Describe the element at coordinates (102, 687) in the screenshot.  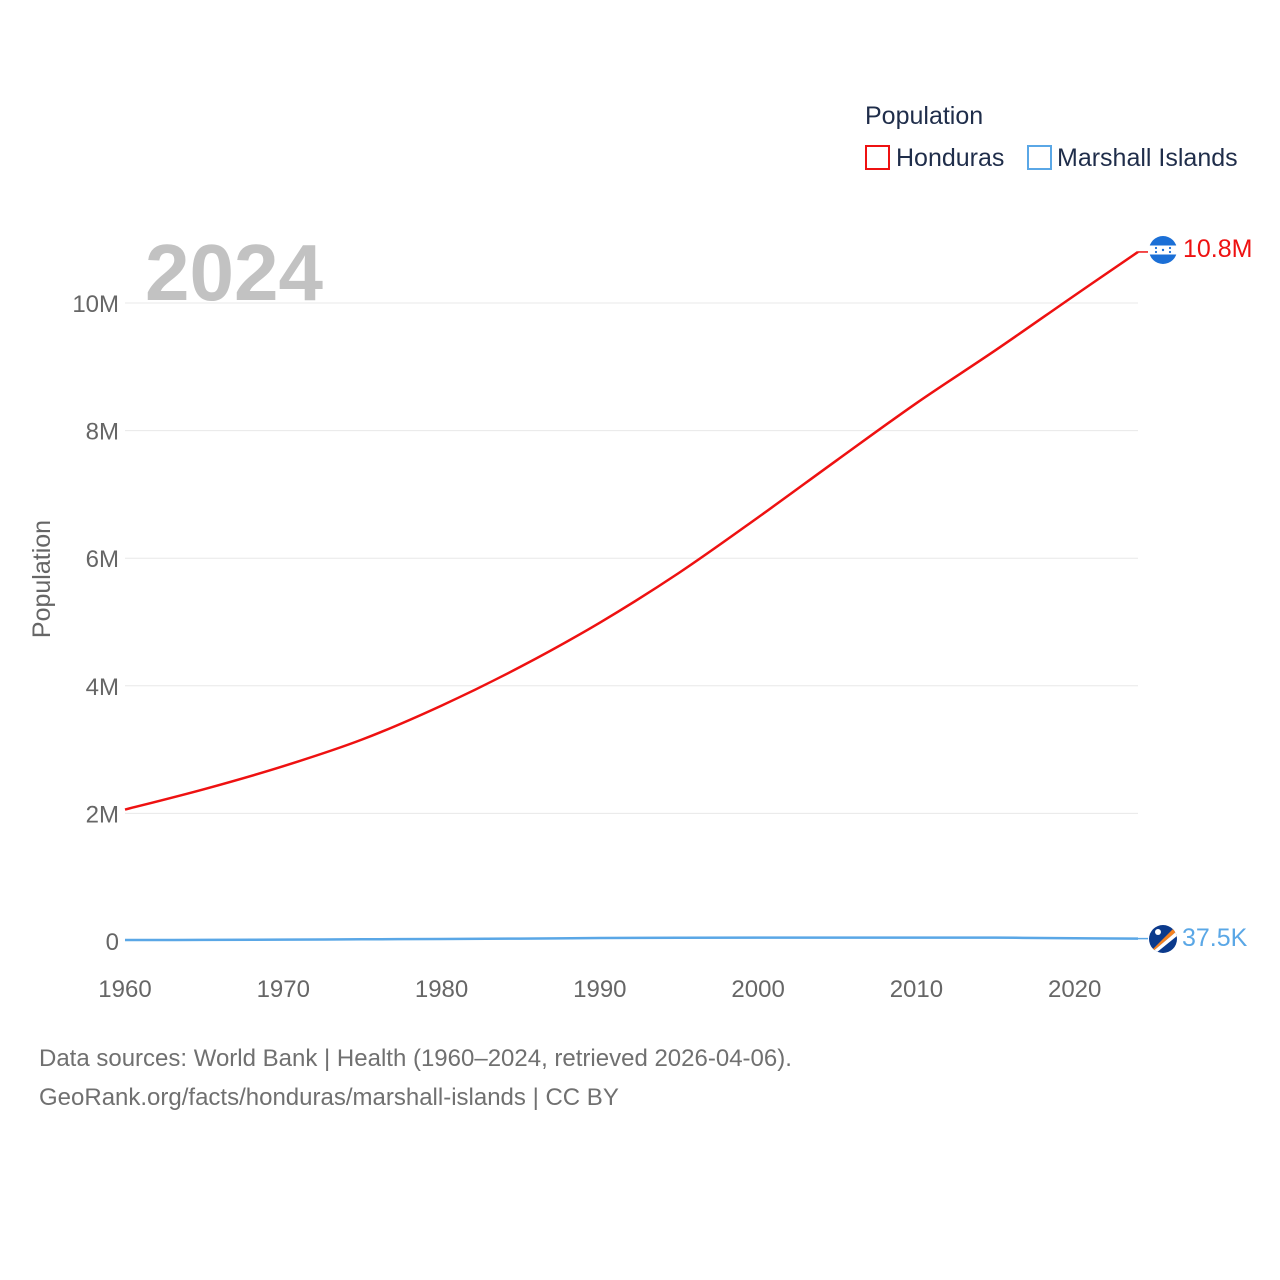
I see `y-tick-label: 4M` at that location.